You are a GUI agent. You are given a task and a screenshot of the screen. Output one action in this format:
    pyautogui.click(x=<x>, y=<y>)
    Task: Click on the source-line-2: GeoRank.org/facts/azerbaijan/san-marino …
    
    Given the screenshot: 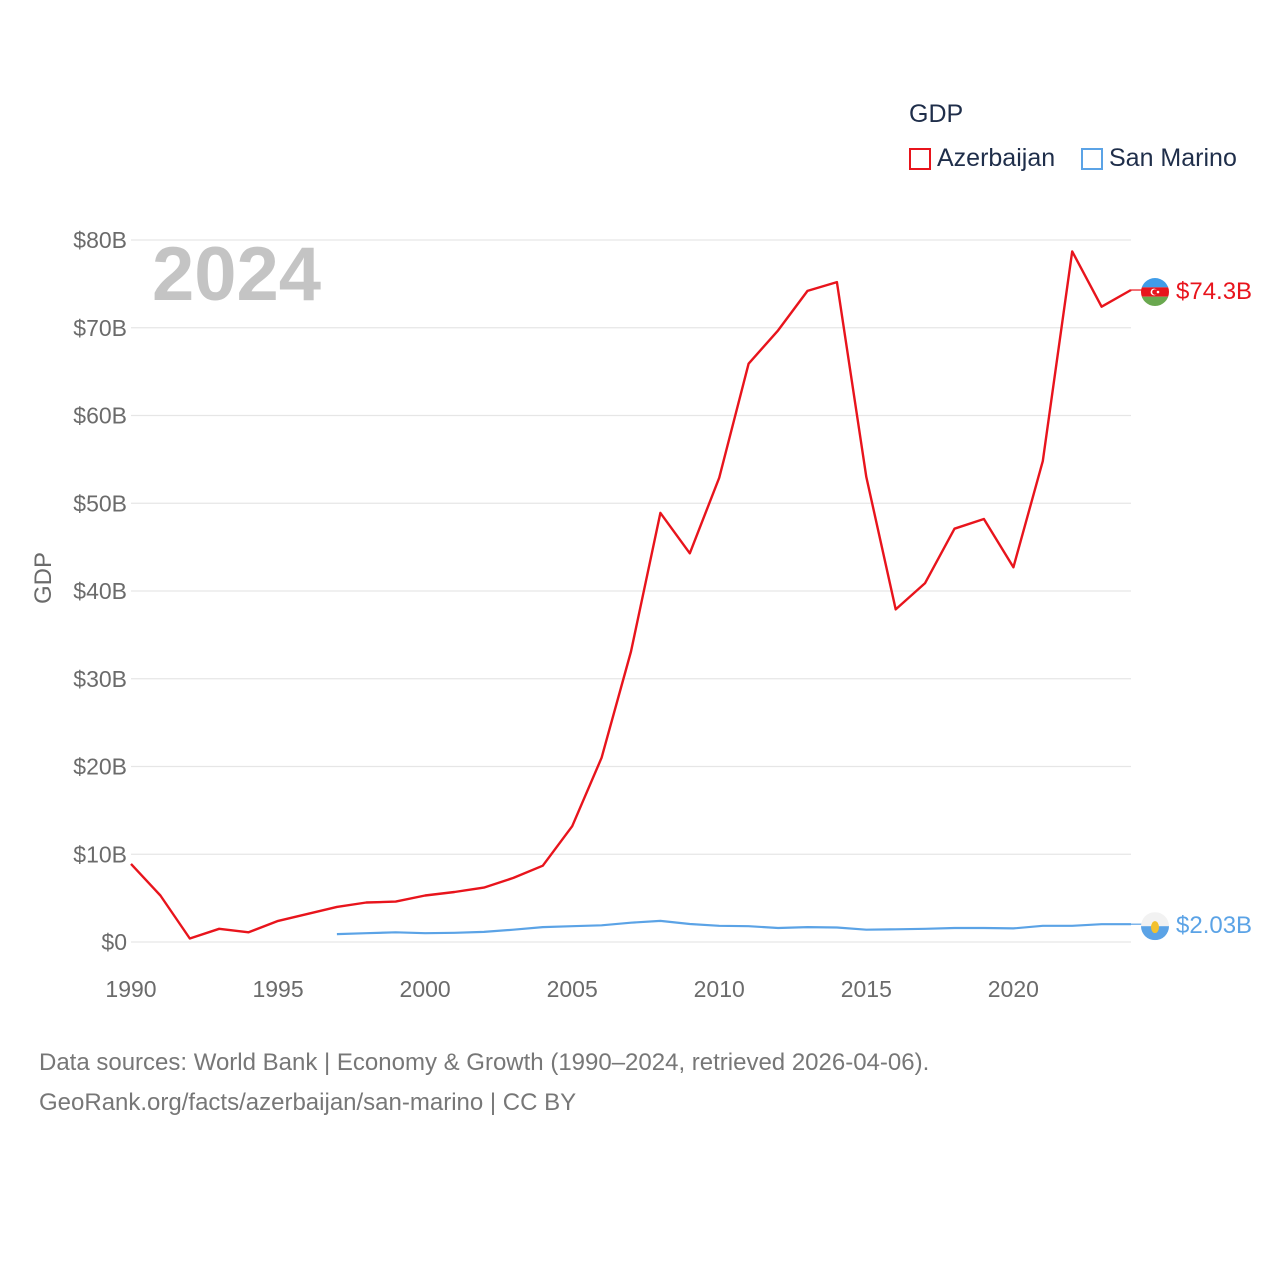 What is the action you would take?
    pyautogui.click(x=308, y=1102)
    